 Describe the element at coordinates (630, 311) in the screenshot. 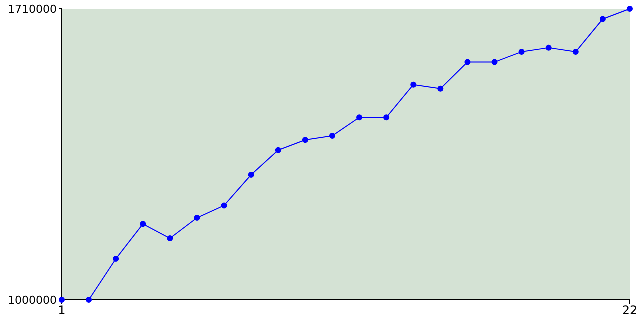

I see `x-tick-label: 22` at that location.